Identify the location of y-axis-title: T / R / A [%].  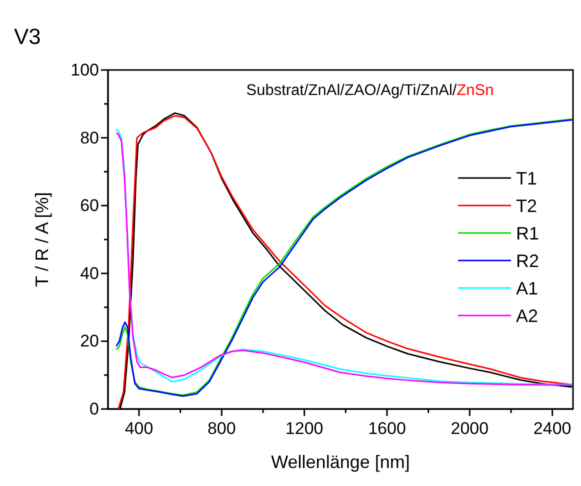
(42, 239).